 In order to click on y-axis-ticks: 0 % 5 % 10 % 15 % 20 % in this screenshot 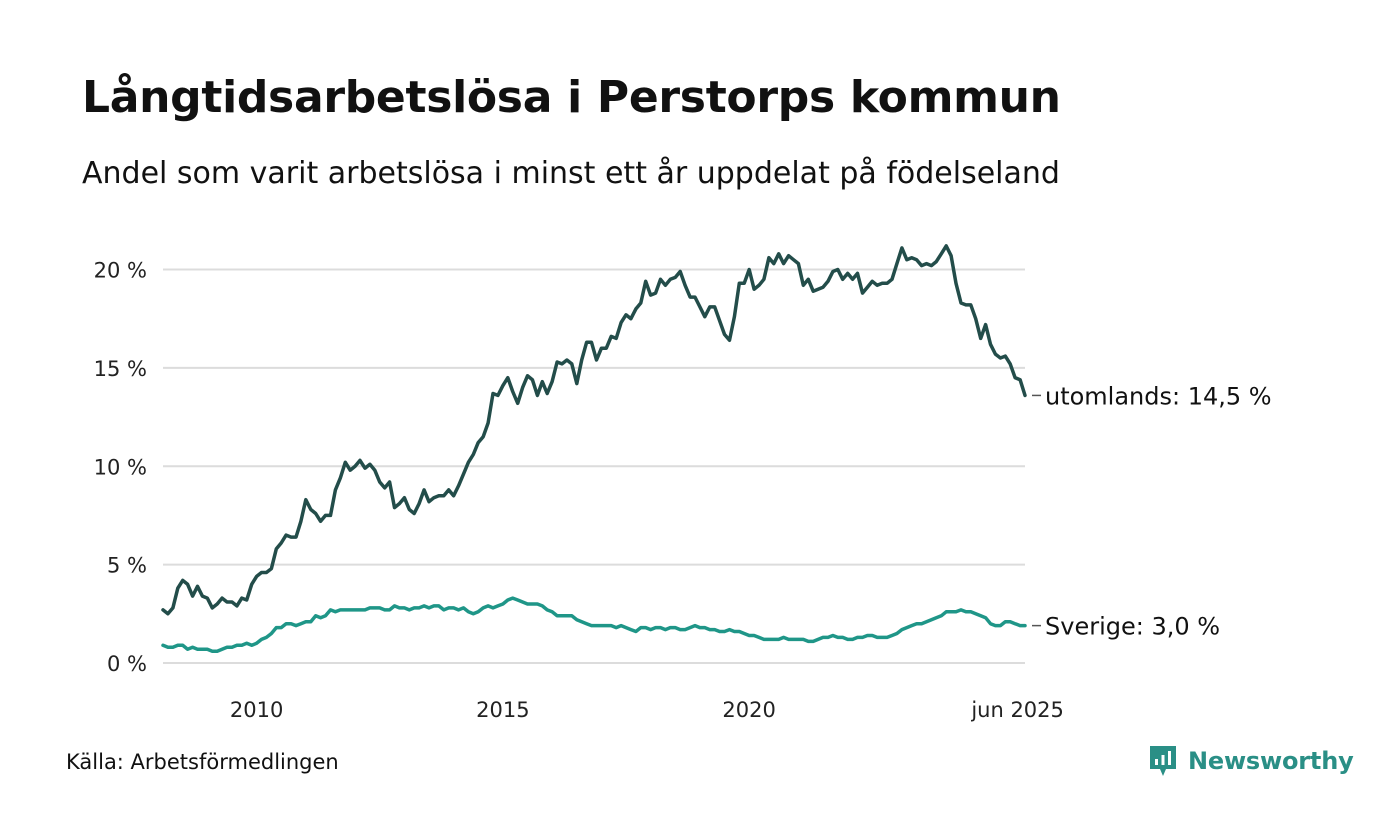, I will do `click(120, 467)`.